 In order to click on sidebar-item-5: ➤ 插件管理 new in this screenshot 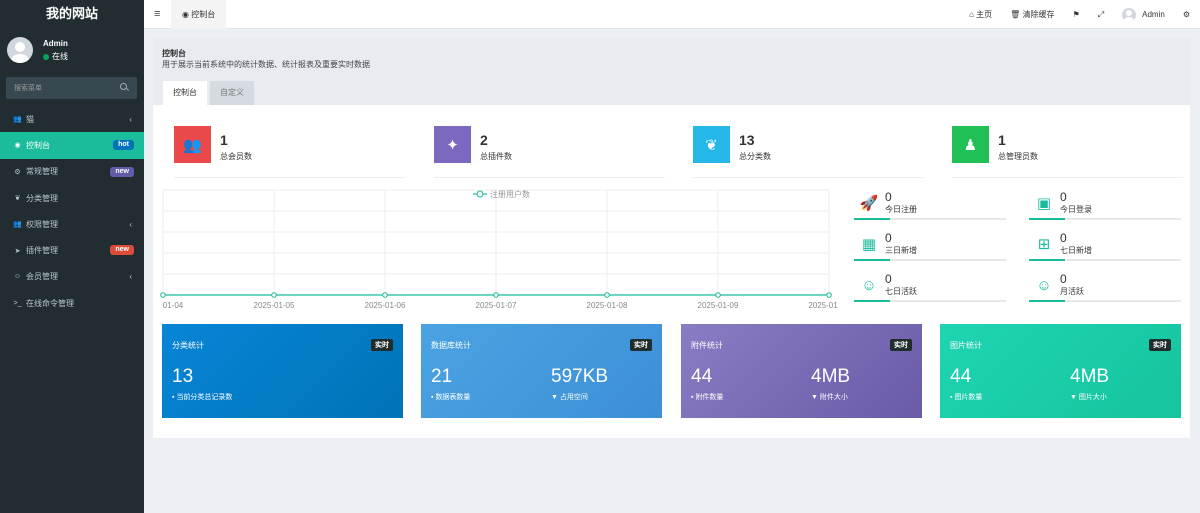, I will do `click(72, 250)`.